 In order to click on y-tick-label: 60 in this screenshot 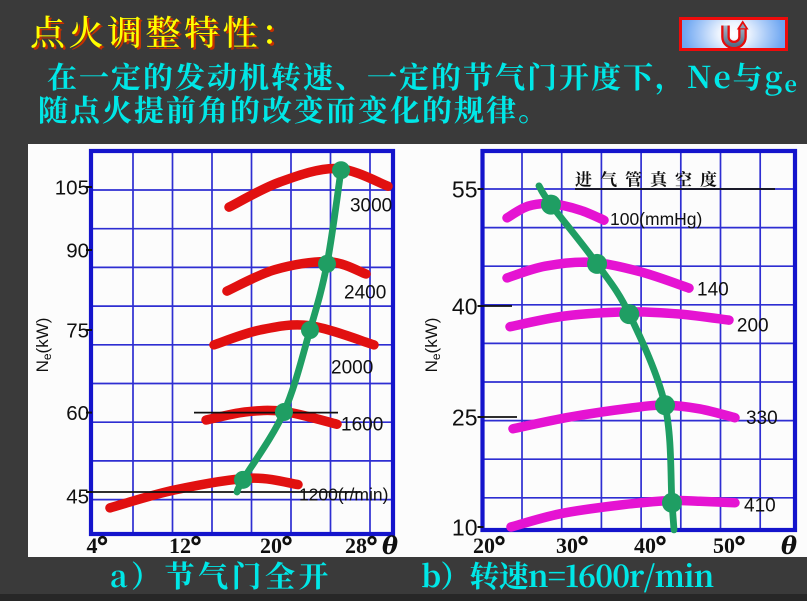, I will do `click(77, 413)`.